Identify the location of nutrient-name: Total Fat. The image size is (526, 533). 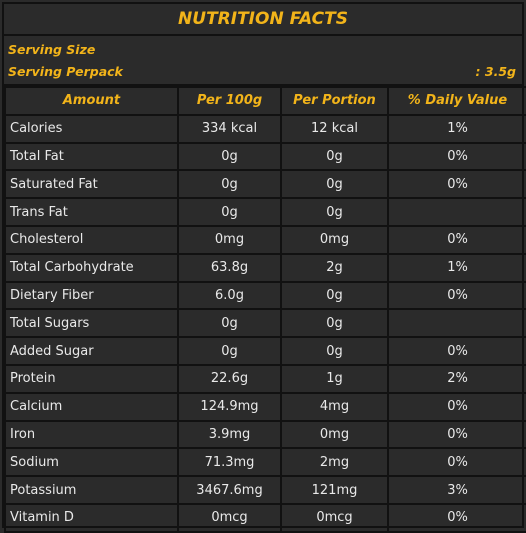
(91, 156).